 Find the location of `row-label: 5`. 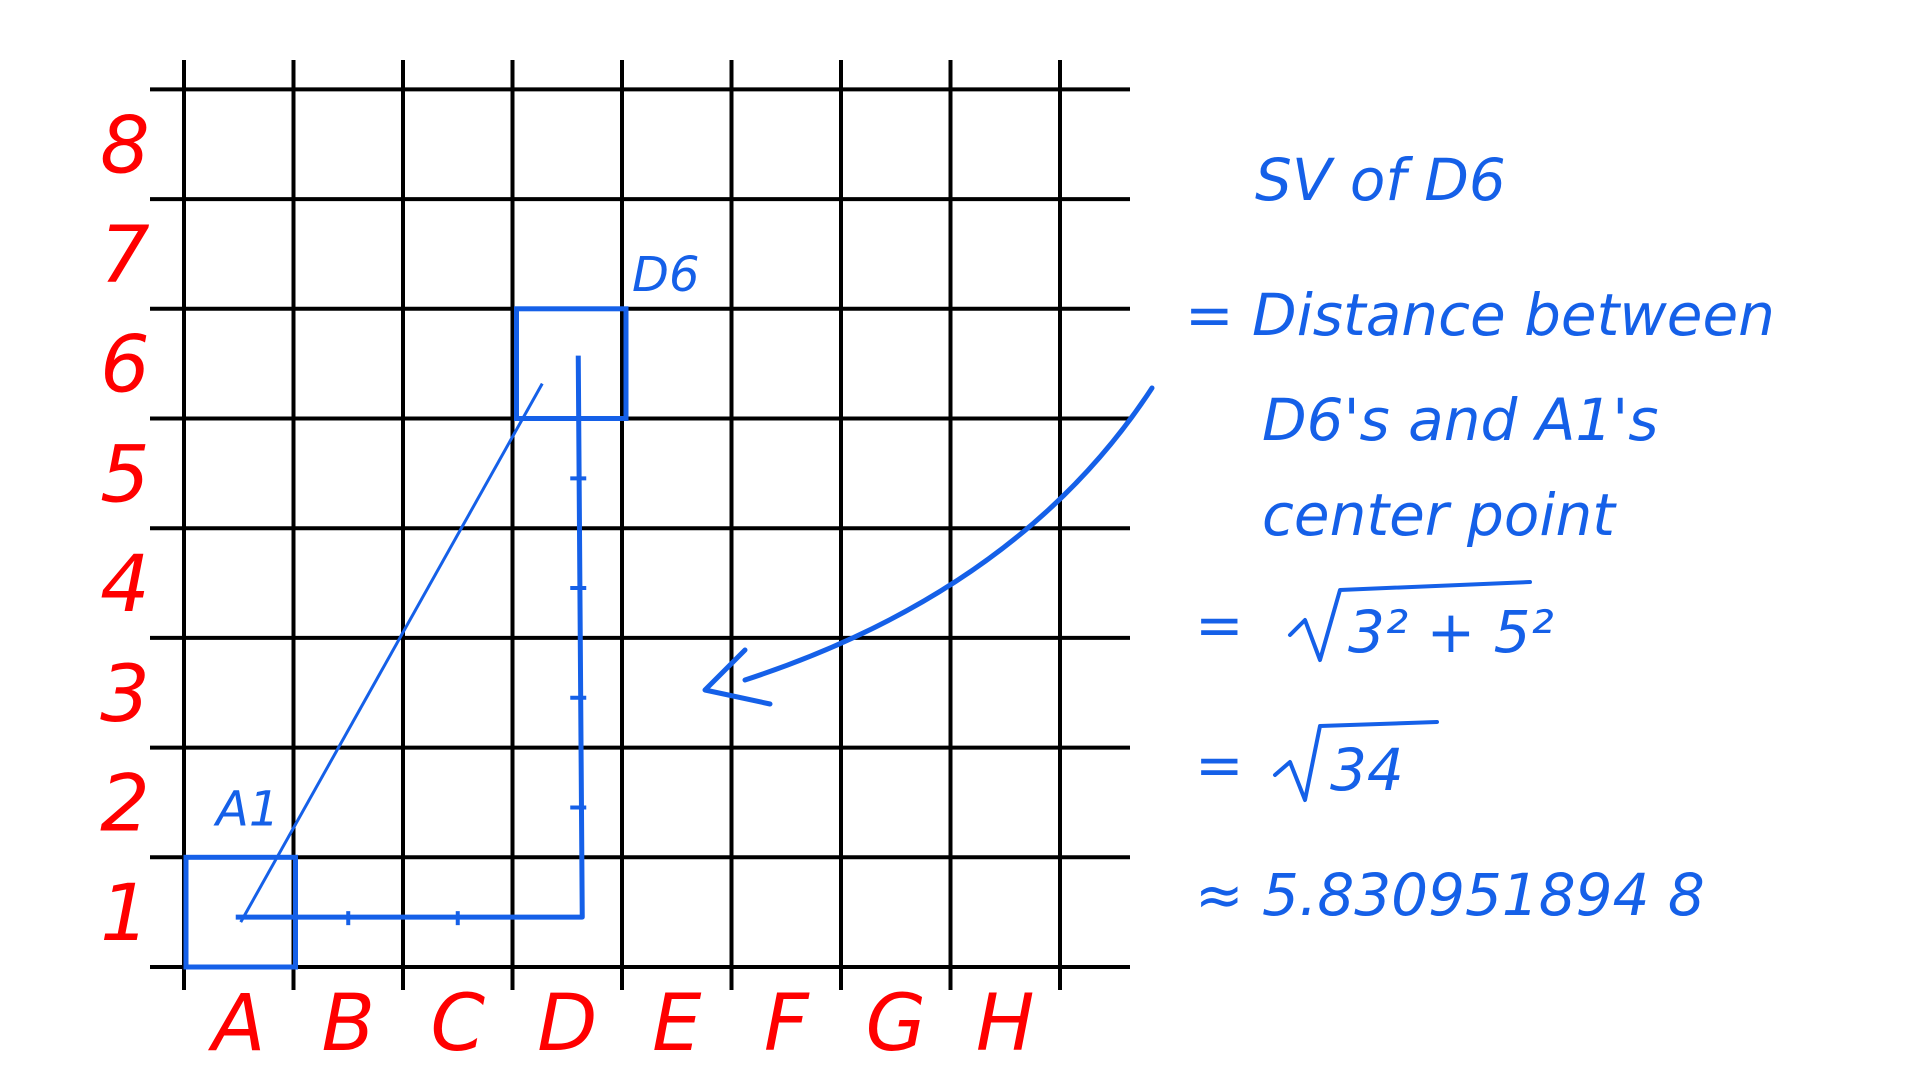

row-label: 5 is located at coordinates (125, 475).